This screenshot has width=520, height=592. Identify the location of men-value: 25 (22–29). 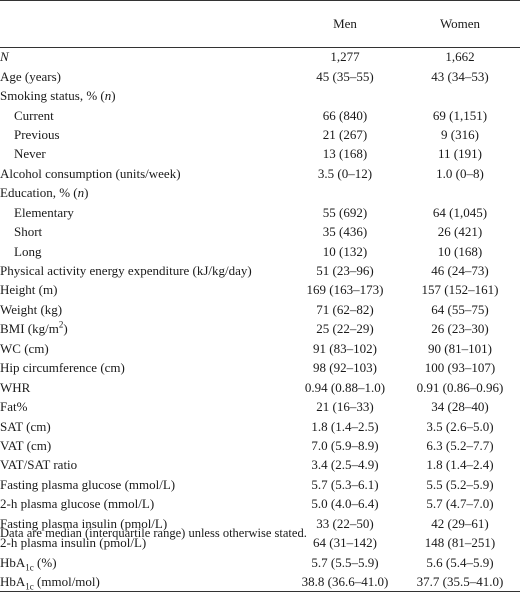
(345, 329).